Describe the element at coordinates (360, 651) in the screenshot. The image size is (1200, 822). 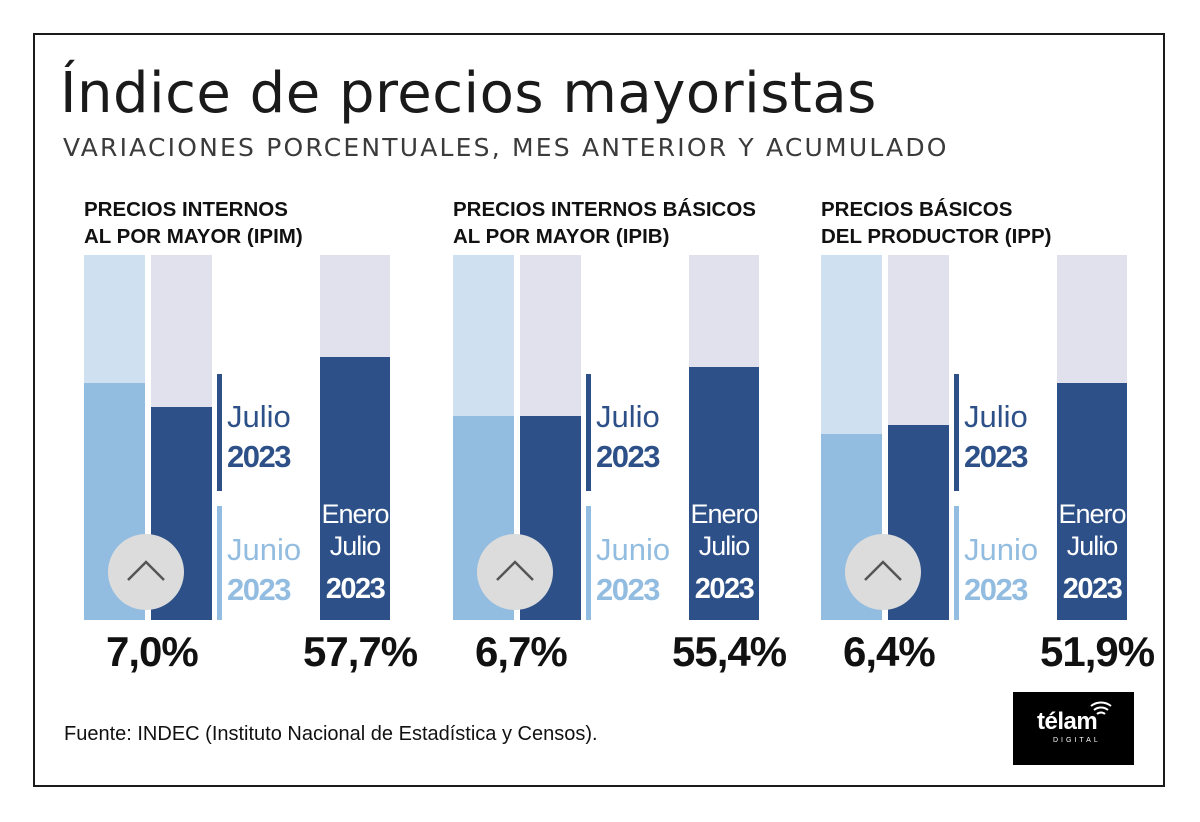
I see `accumulated-value: 57,7%` at that location.